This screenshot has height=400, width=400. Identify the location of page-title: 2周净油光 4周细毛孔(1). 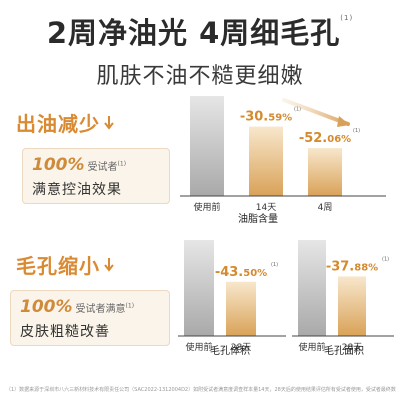
(200, 31).